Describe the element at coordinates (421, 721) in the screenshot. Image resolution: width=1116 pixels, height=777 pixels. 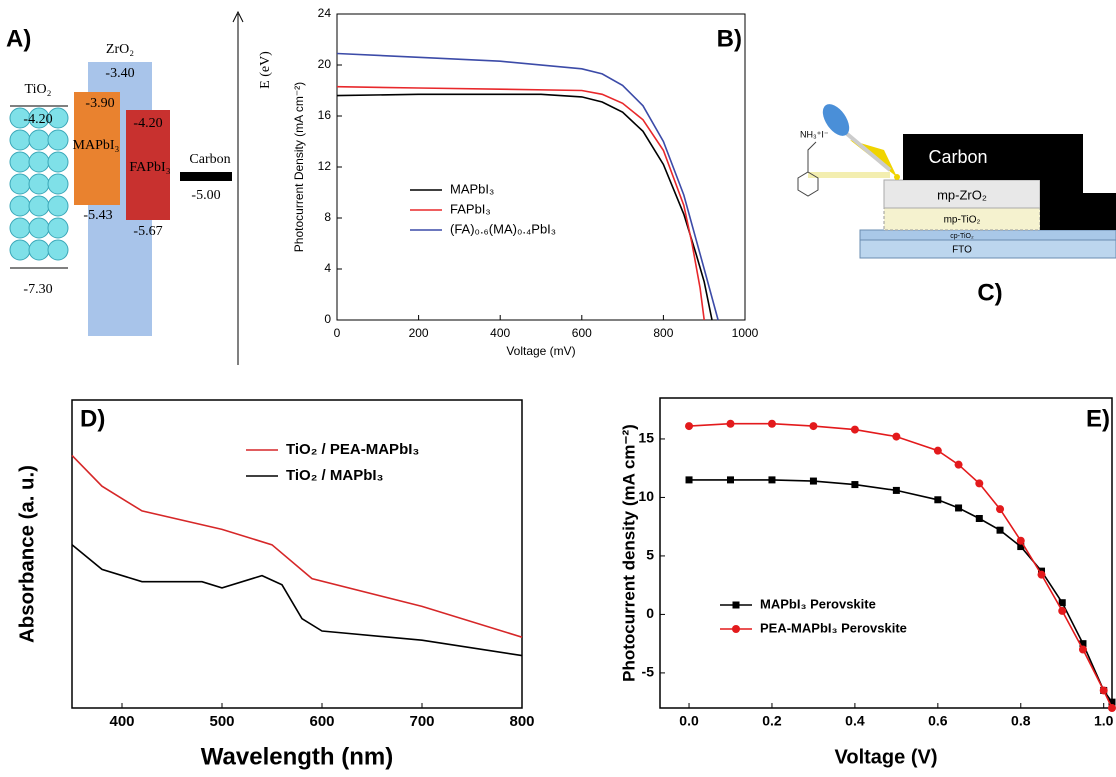
I see `x-tick-label: 700` at that location.